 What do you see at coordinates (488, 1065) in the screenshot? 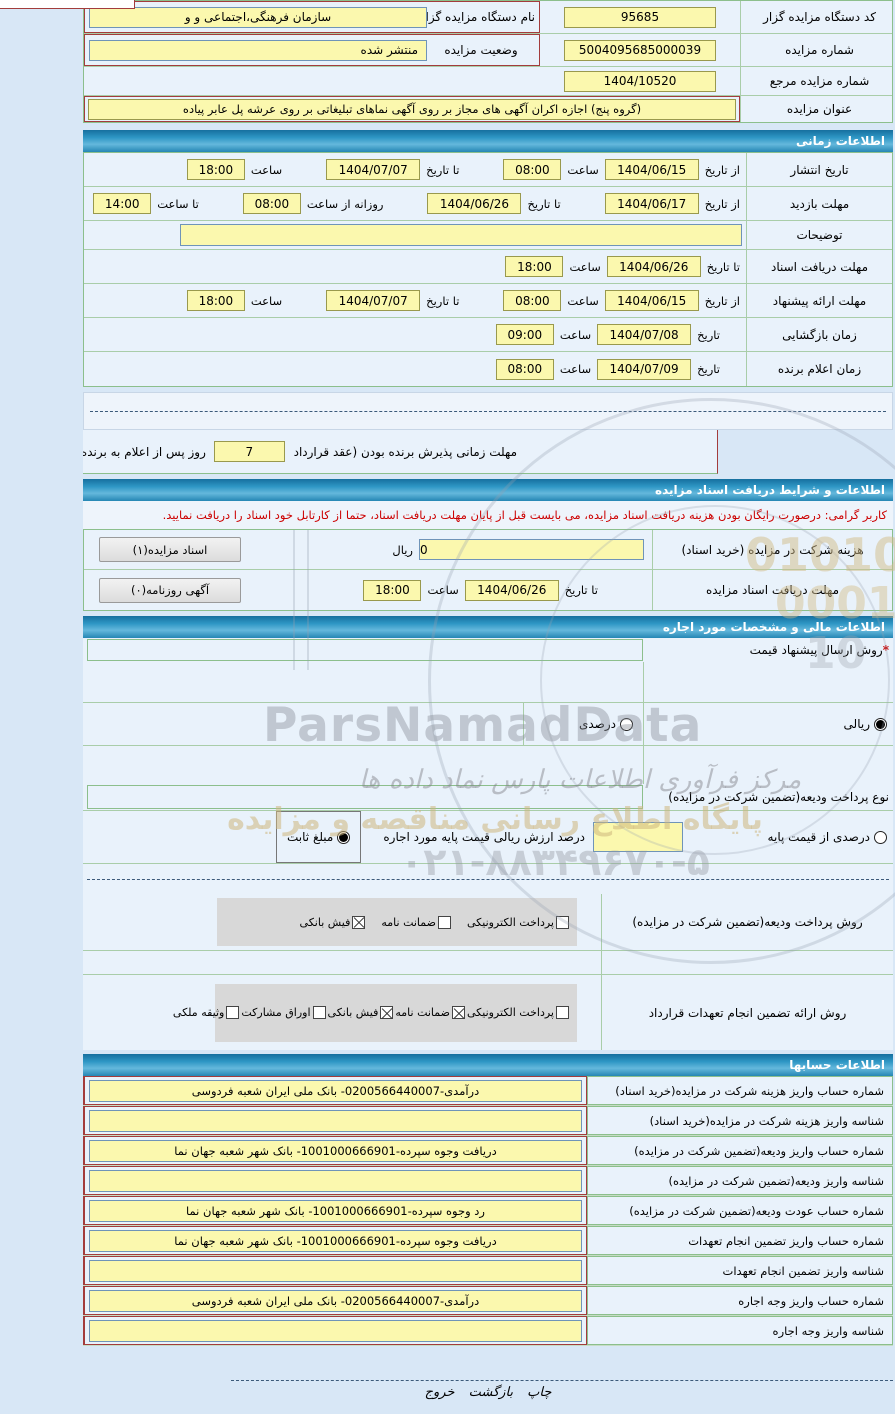
I see `section-header-accounts: اطلاعات حسابها` at bounding box center [488, 1065].